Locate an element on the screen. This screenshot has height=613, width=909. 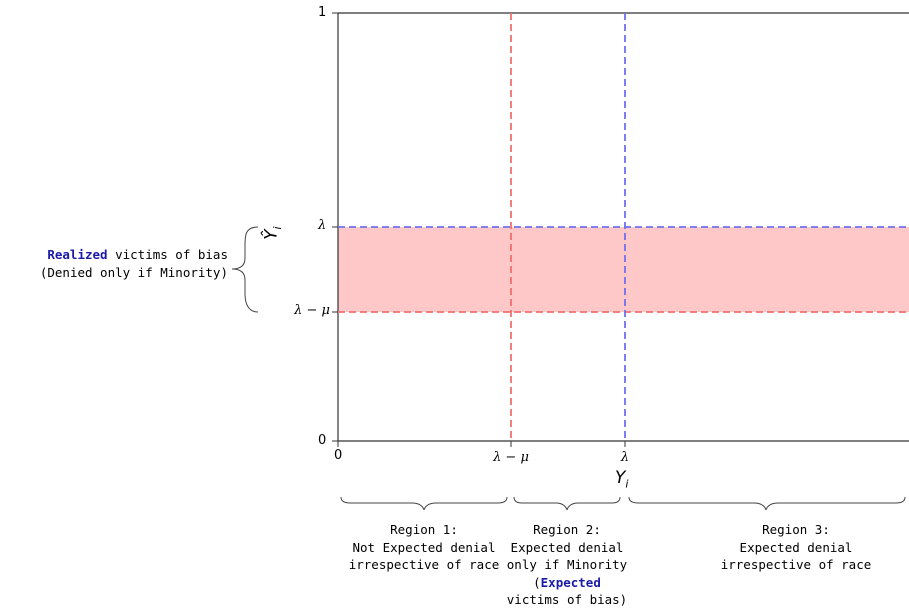
shaded-band is located at coordinates (623, 269).